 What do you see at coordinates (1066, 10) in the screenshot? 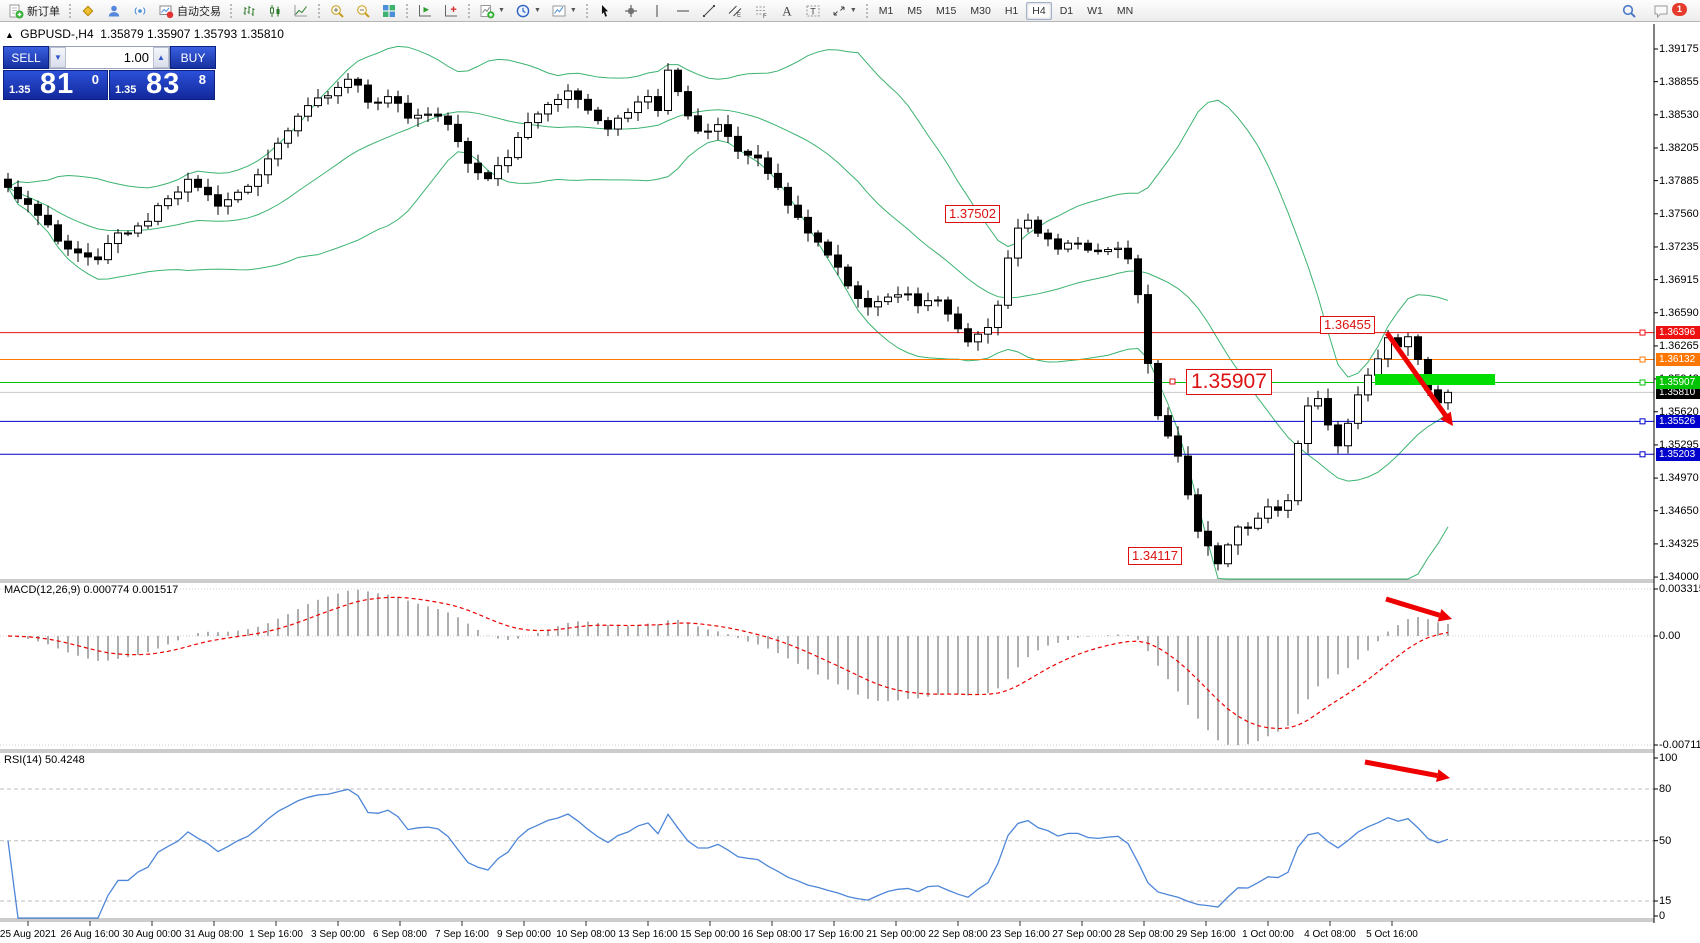
I see `timeframe-D1: D1` at bounding box center [1066, 10].